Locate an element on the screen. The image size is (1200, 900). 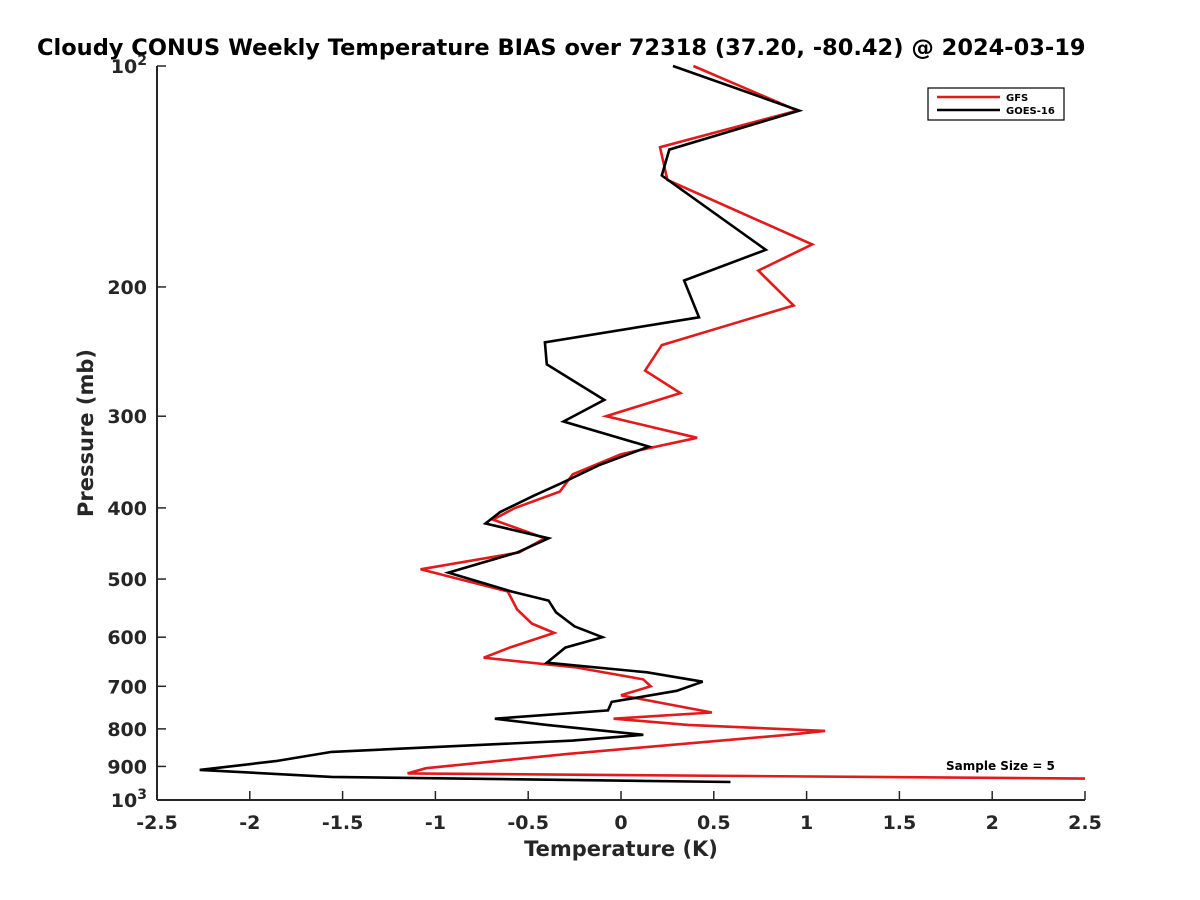
y-tick-base: 400 is located at coordinates (127, 509).